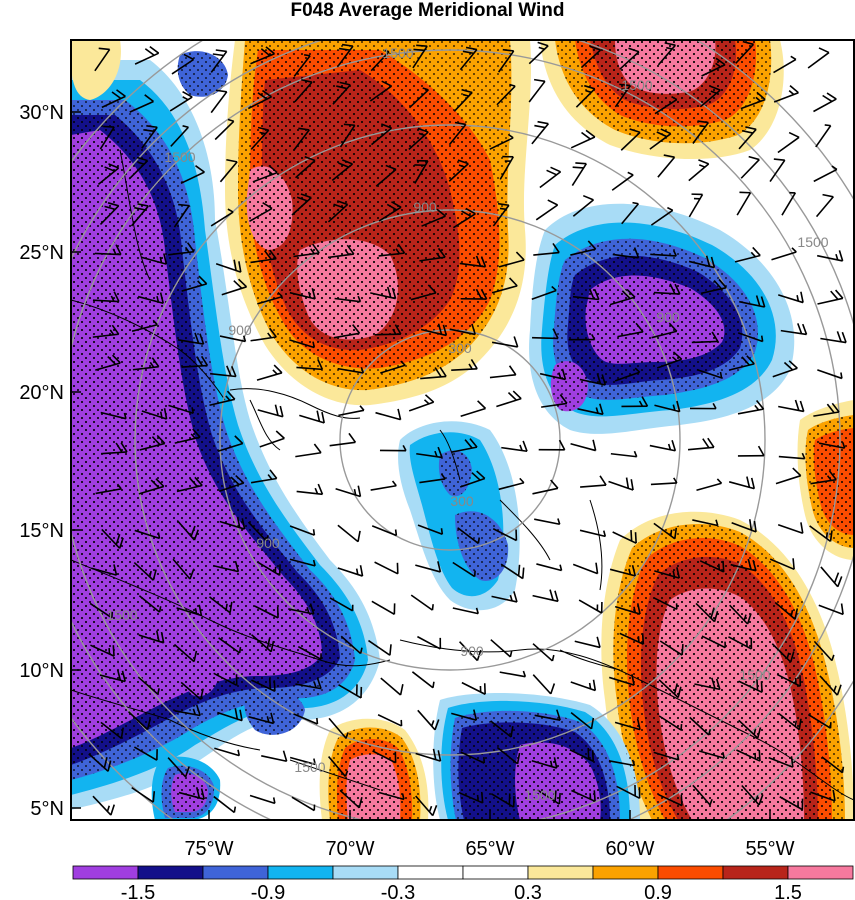 The height and width of the screenshot is (900, 855). Describe the element at coordinates (655, 319) in the screenshot. I see `neg-ce-purple-stipple` at that location.